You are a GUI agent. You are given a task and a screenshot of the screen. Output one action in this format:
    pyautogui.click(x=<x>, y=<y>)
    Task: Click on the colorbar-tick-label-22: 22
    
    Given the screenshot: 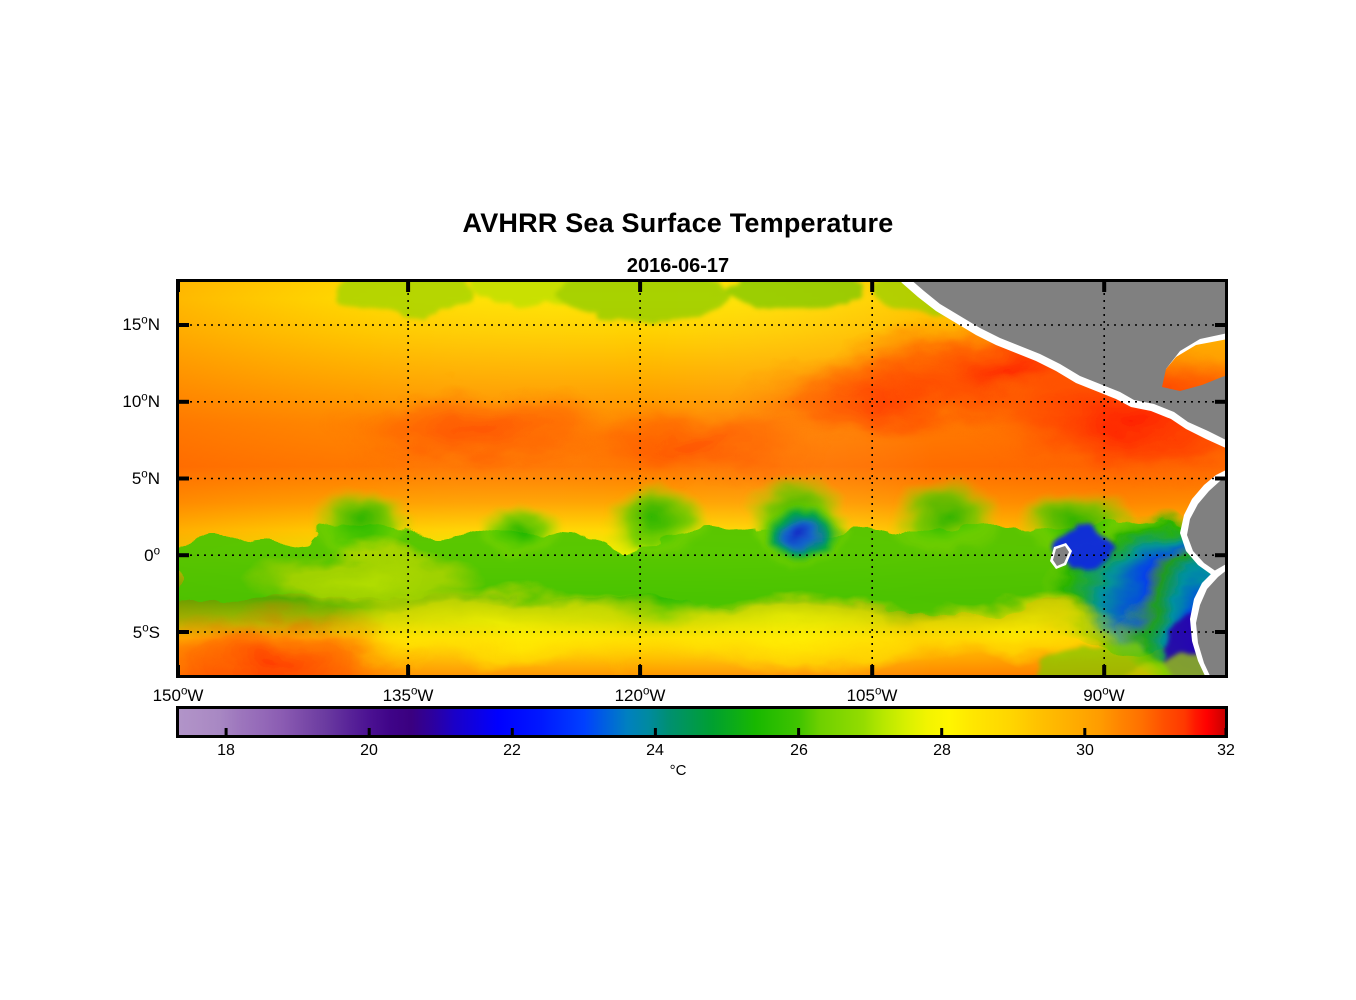 What is the action you would take?
    pyautogui.click(x=512, y=750)
    